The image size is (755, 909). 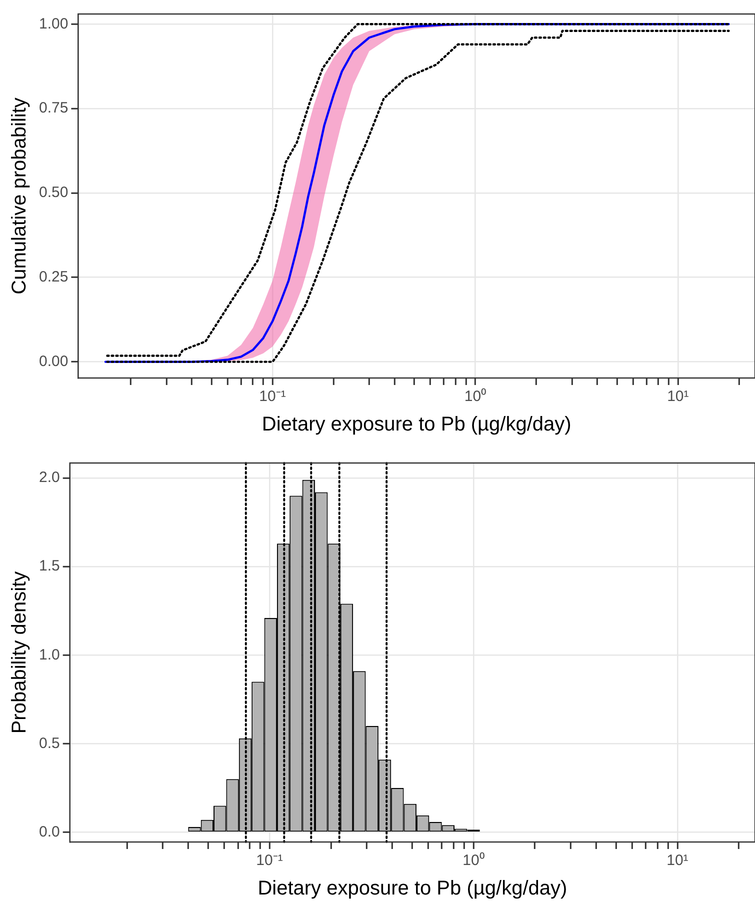 I want to click on y-tick-label: 0.0, so click(x=49, y=831).